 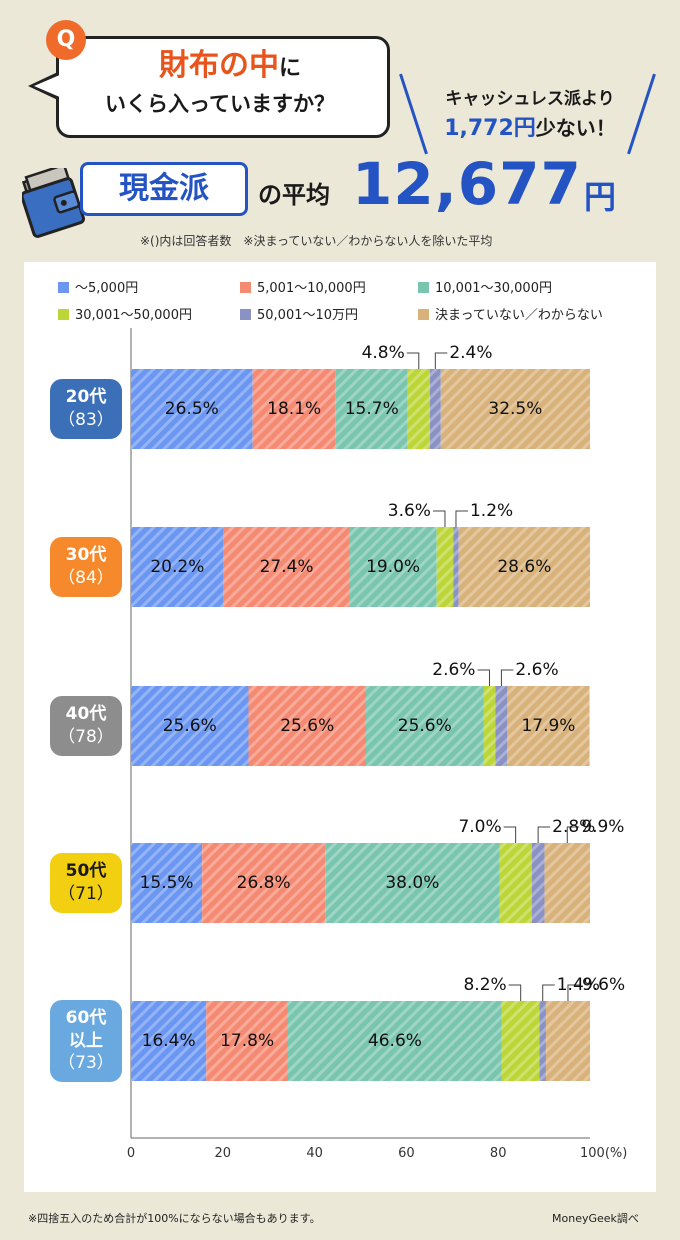 What do you see at coordinates (289, 68) in the screenshot?
I see `question-particle: に` at bounding box center [289, 68].